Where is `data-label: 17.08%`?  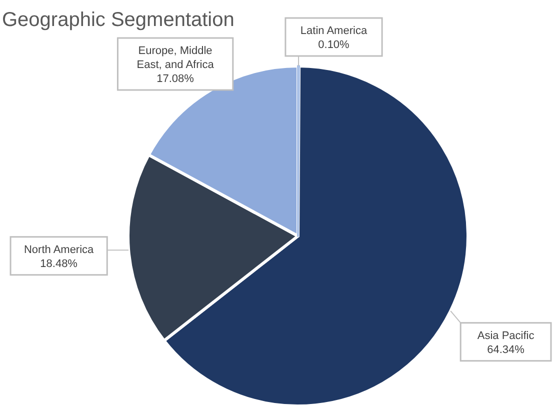 data-label: 17.08% is located at coordinates (175, 79).